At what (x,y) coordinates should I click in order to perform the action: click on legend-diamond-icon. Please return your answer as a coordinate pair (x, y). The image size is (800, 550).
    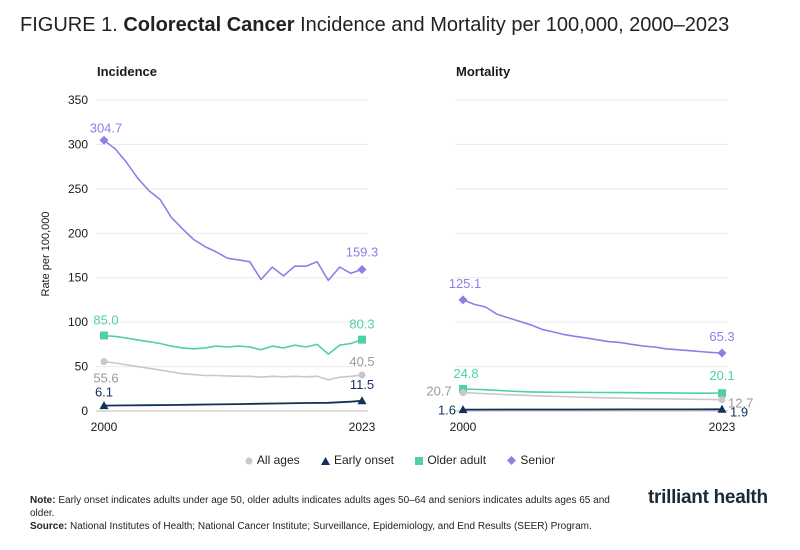
    Looking at the image, I should click on (512, 461).